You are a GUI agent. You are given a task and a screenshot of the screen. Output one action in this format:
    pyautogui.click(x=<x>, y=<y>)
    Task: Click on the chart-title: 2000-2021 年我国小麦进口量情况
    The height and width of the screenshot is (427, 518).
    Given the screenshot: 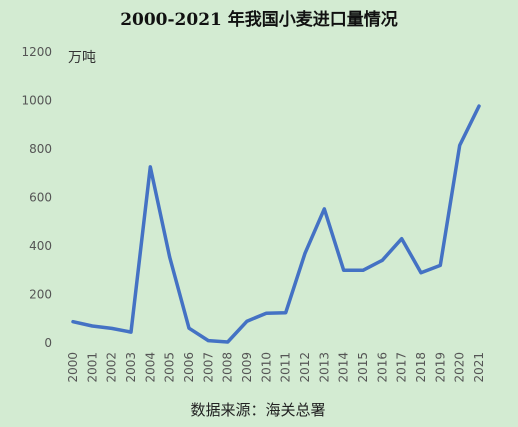 What is the action you would take?
    pyautogui.click(x=259, y=19)
    